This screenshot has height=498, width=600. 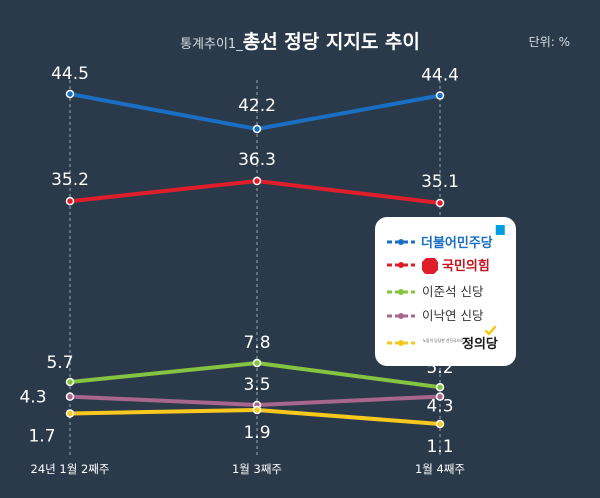 I want to click on unit-label: 단위: %, so click(x=549, y=42).